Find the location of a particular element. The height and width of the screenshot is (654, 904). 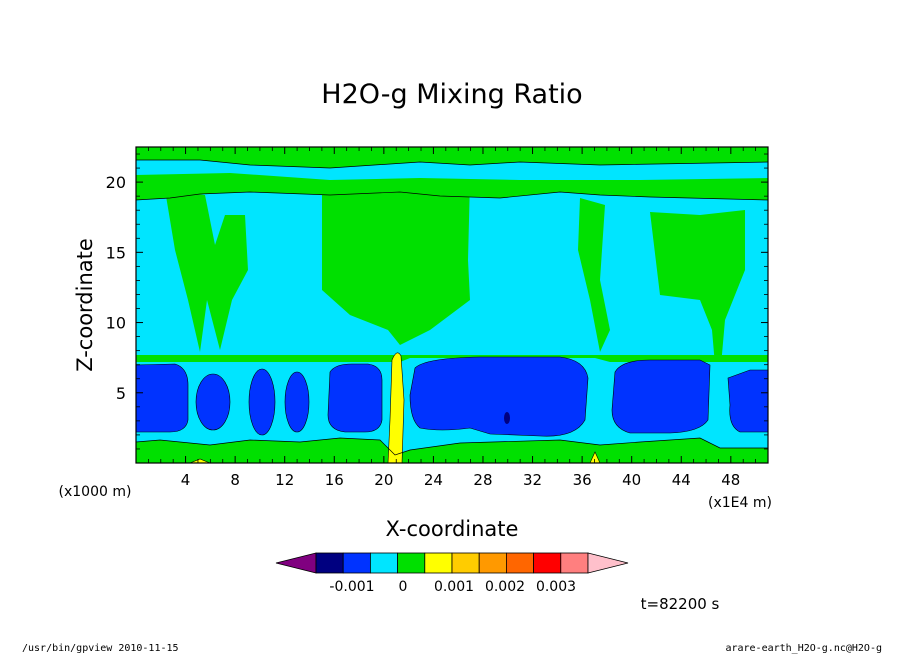

y-axis-label: Z-coordinate is located at coordinates (85, 305).